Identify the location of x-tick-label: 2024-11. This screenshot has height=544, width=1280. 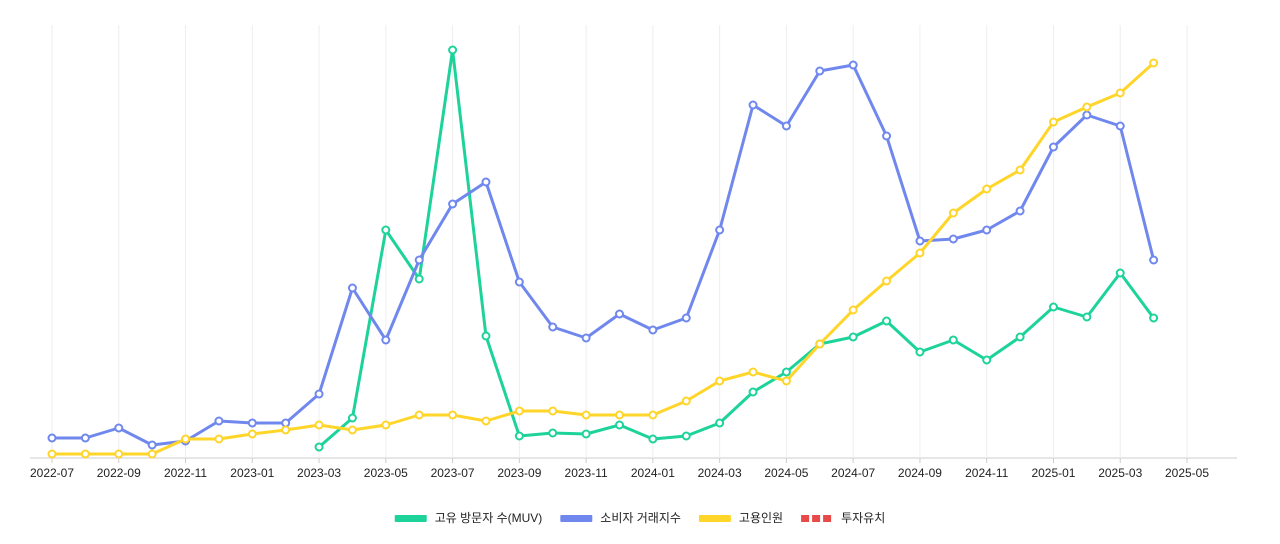
(986, 473).